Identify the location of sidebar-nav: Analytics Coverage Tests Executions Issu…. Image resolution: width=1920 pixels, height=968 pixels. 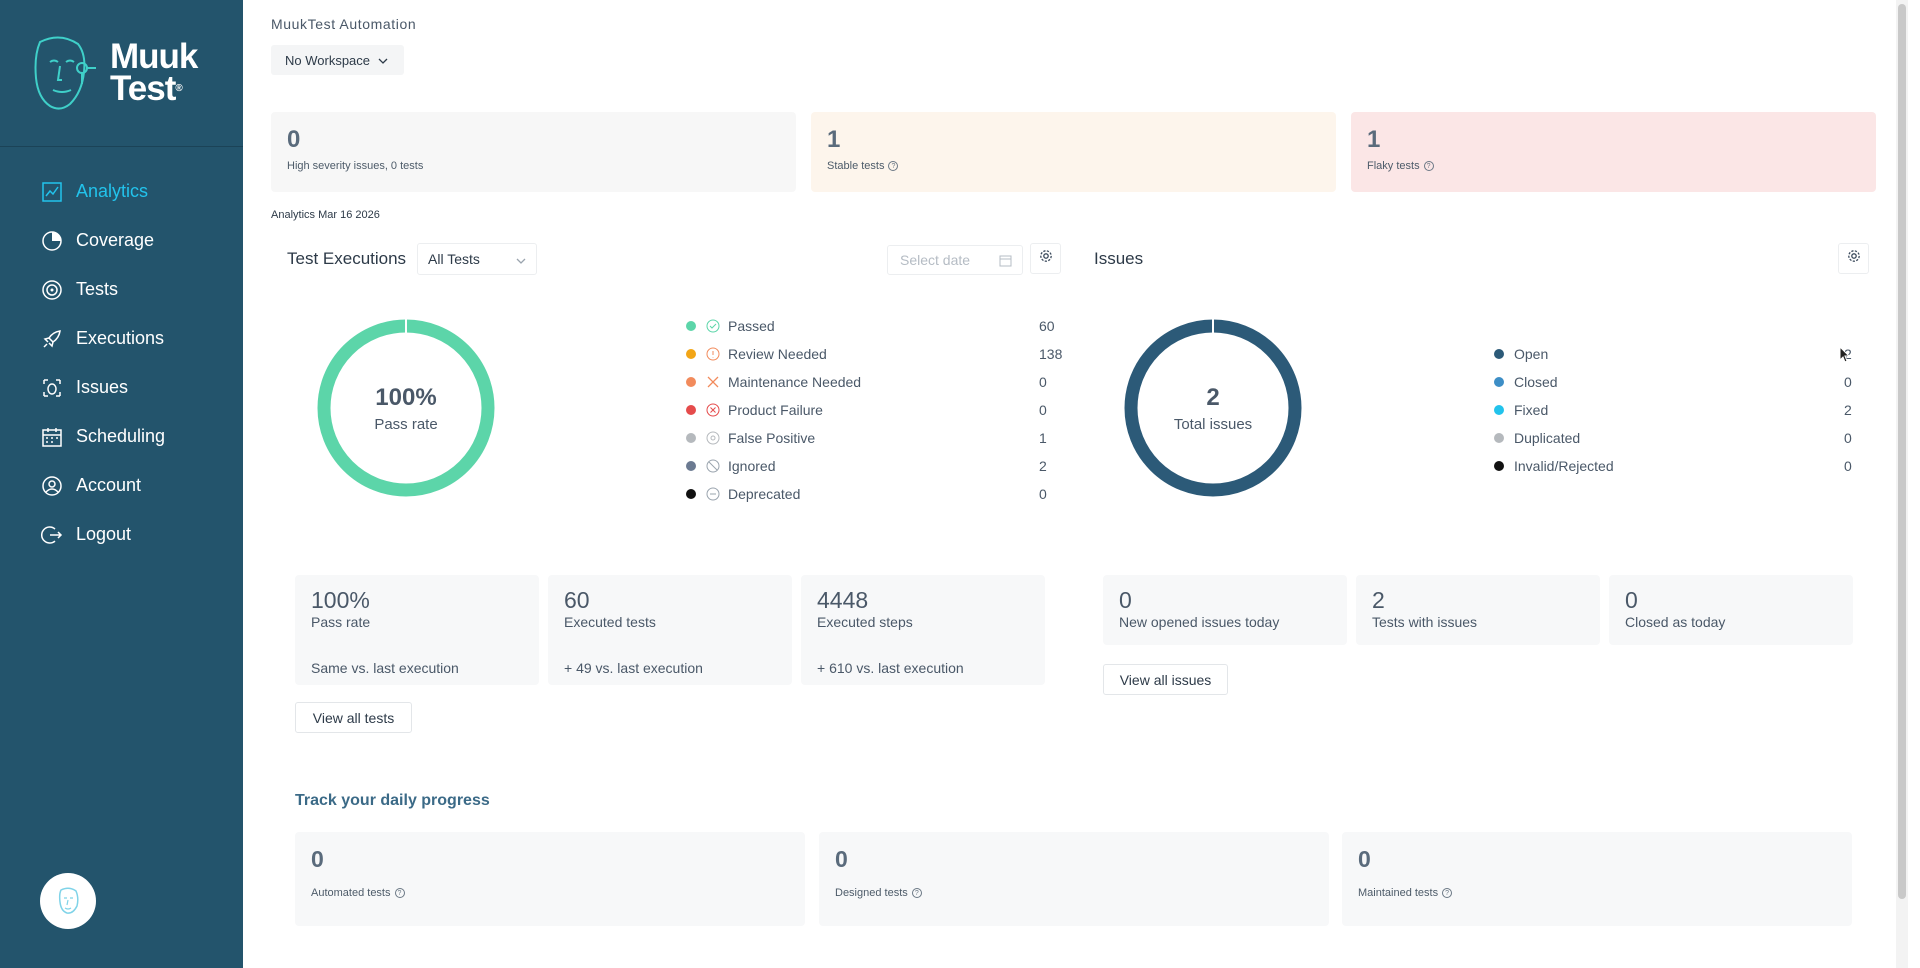
(121, 363).